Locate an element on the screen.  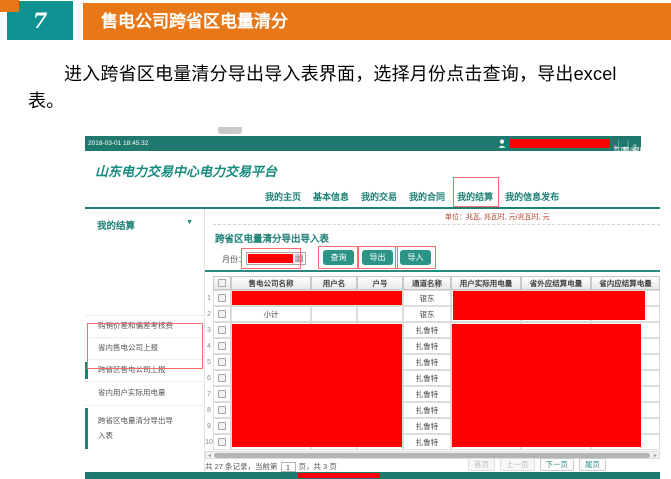
pagination-buttons: 首页 上一页 下一页 尾页 is located at coordinates (537, 464).